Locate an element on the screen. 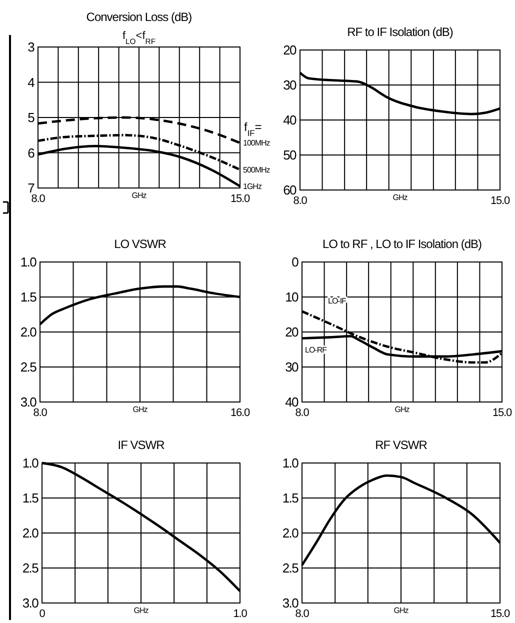  y-tick-label: 3 is located at coordinates (31, 47).